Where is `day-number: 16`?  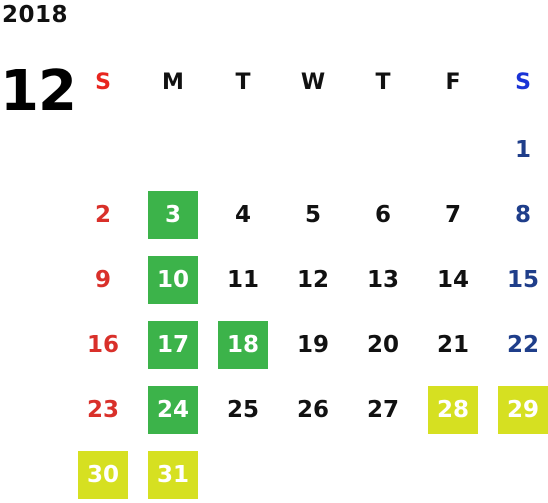
day-number: 16 is located at coordinates (102, 345).